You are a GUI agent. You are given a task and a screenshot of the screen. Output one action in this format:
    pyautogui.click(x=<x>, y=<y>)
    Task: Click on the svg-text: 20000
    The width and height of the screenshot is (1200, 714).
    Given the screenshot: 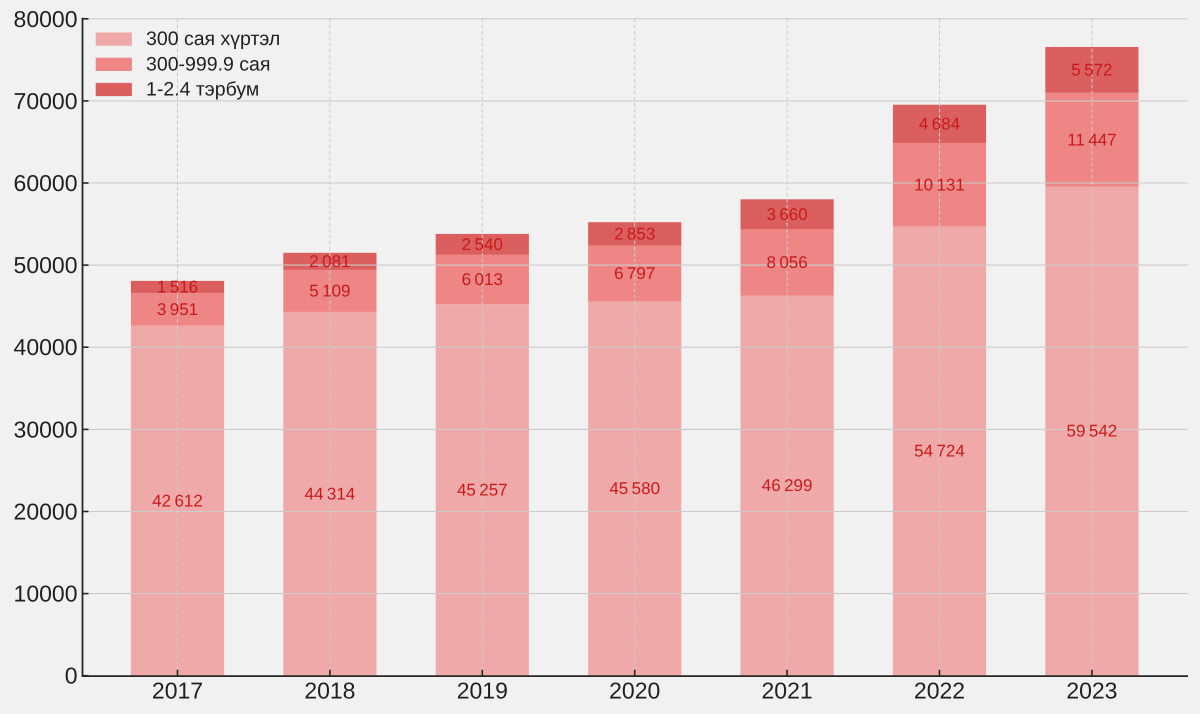 What is the action you would take?
    pyautogui.click(x=46, y=512)
    